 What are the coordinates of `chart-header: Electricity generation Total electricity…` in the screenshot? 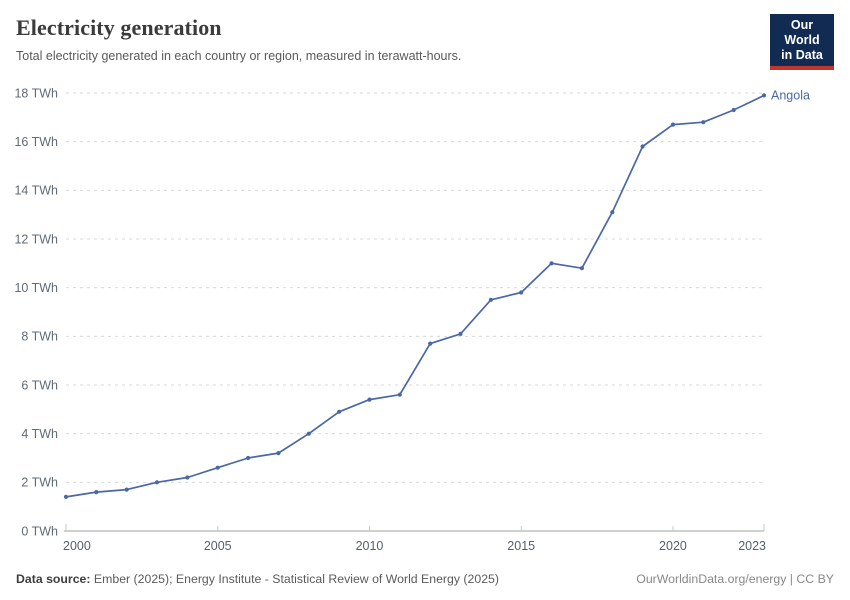 It's located at (368, 39).